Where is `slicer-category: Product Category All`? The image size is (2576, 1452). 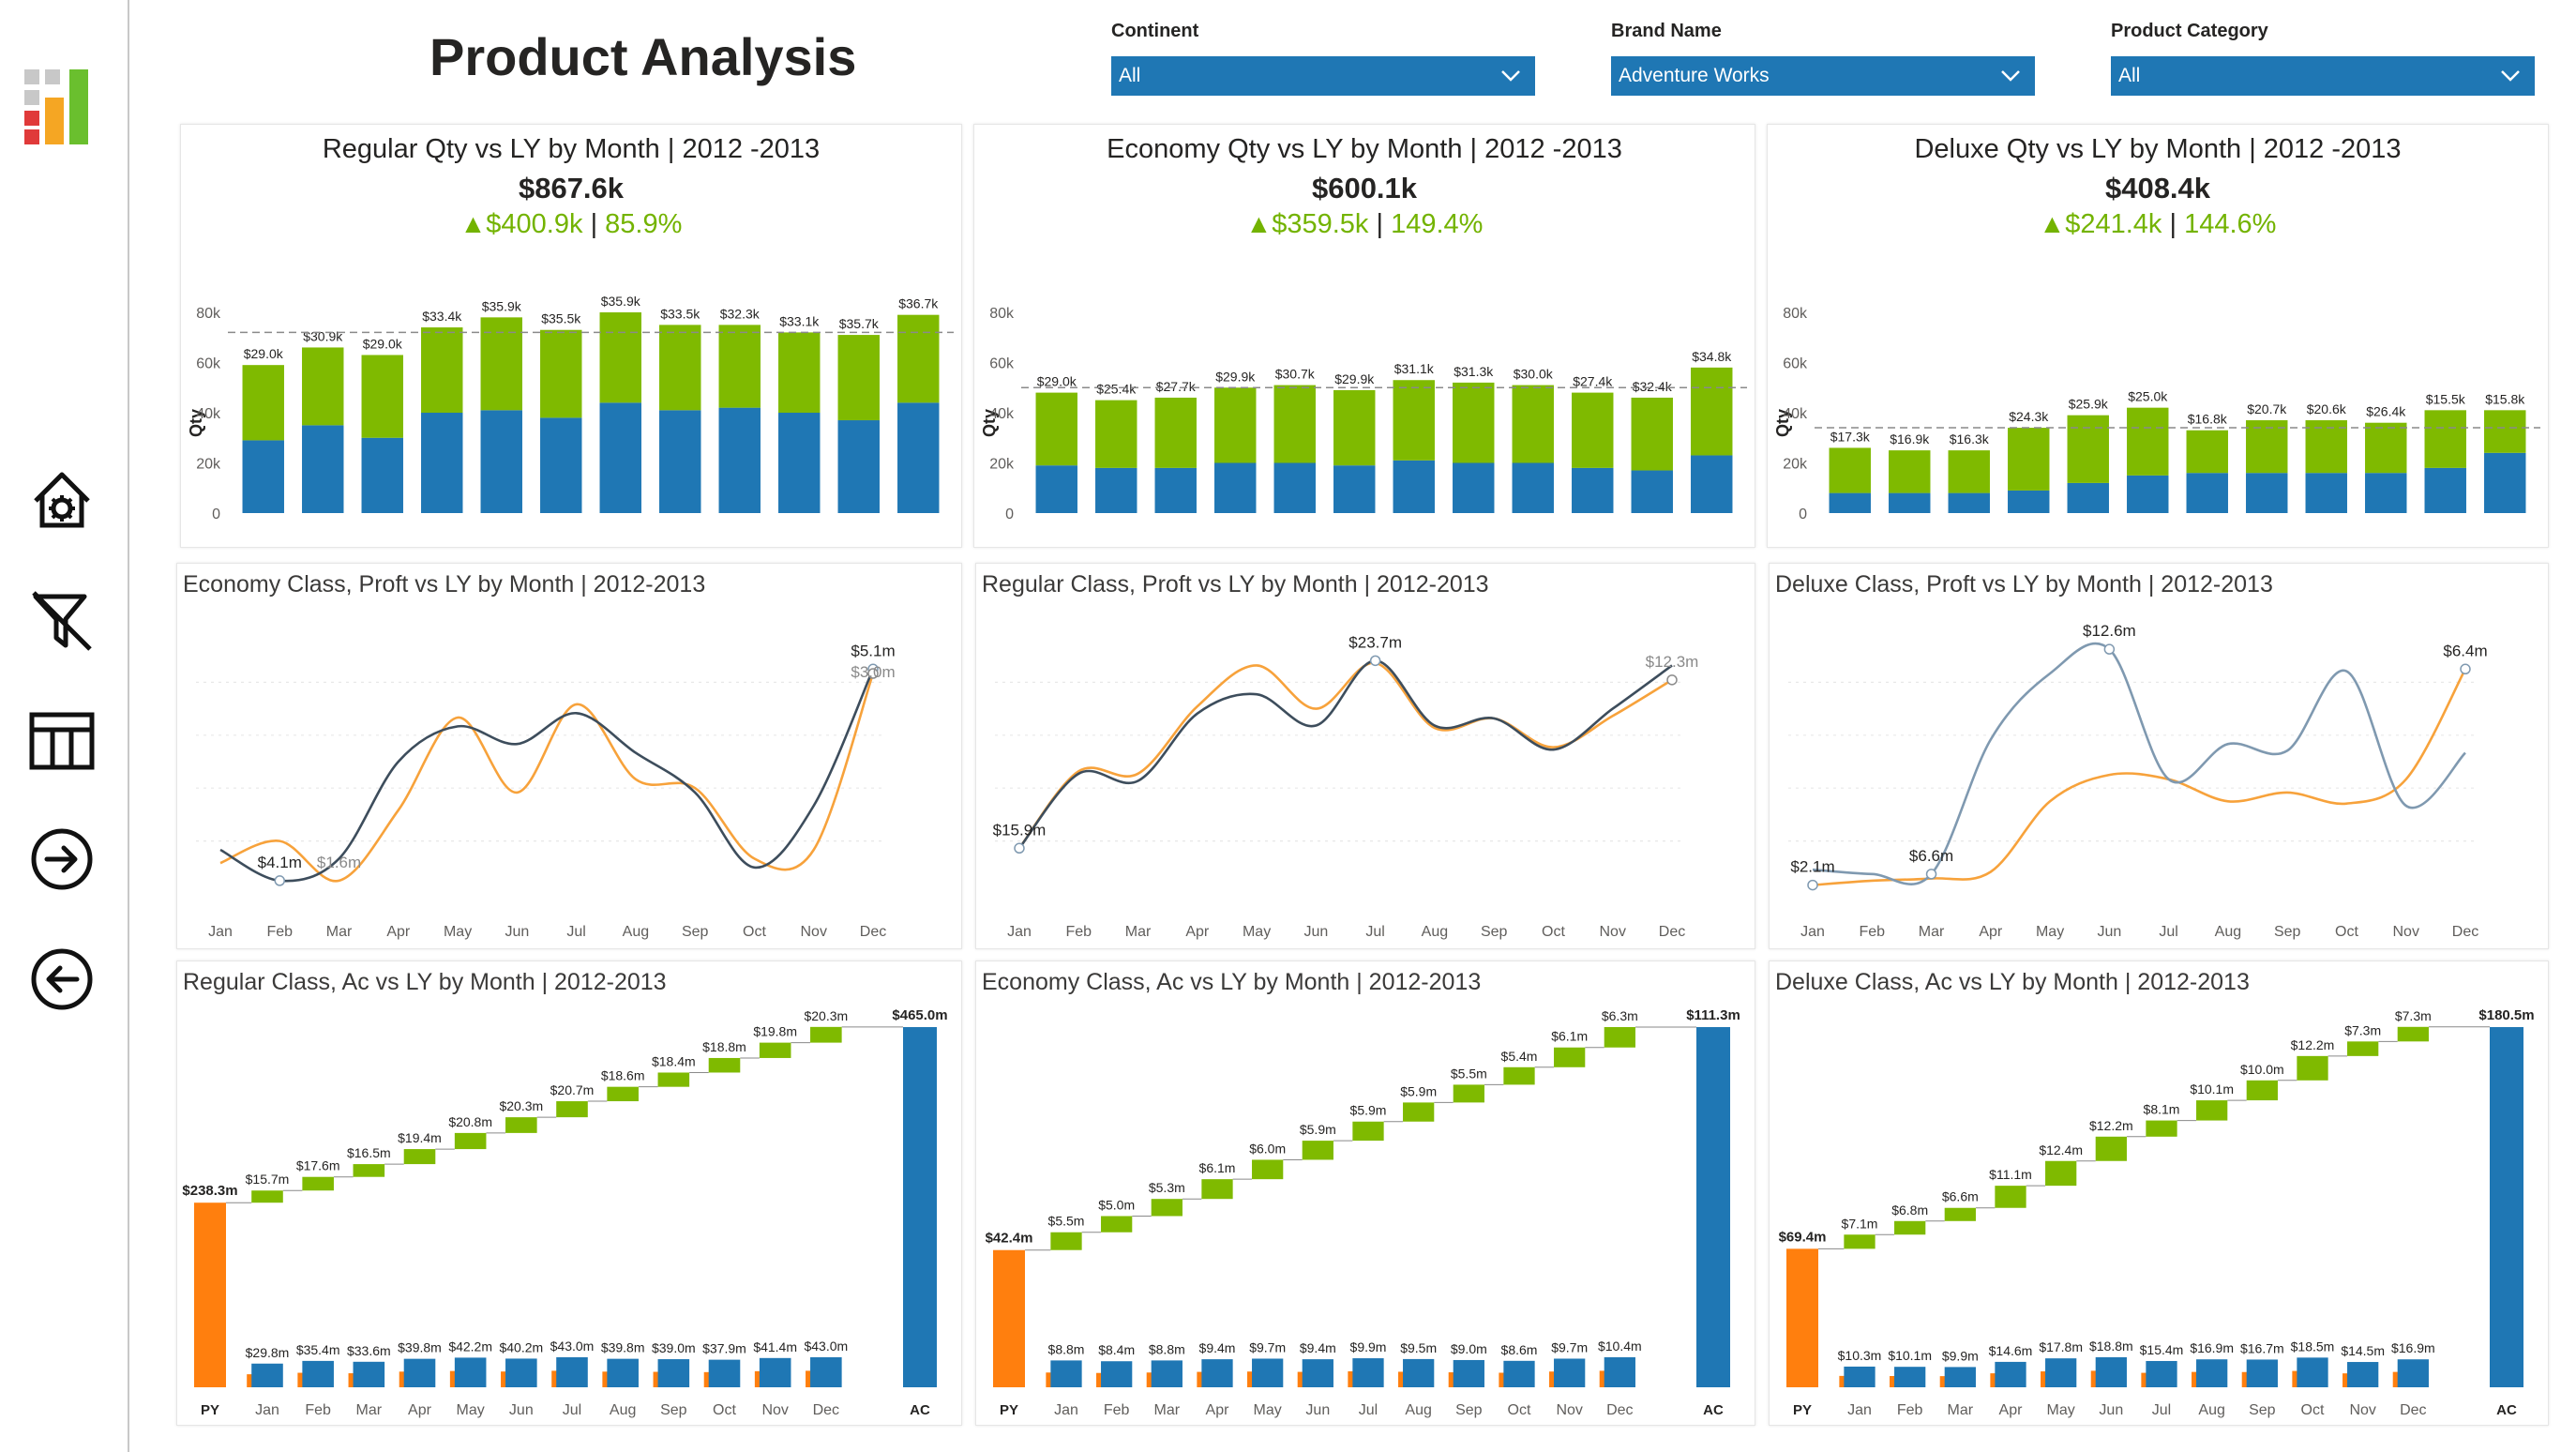 slicer-category: Product Category All is located at coordinates (2323, 58).